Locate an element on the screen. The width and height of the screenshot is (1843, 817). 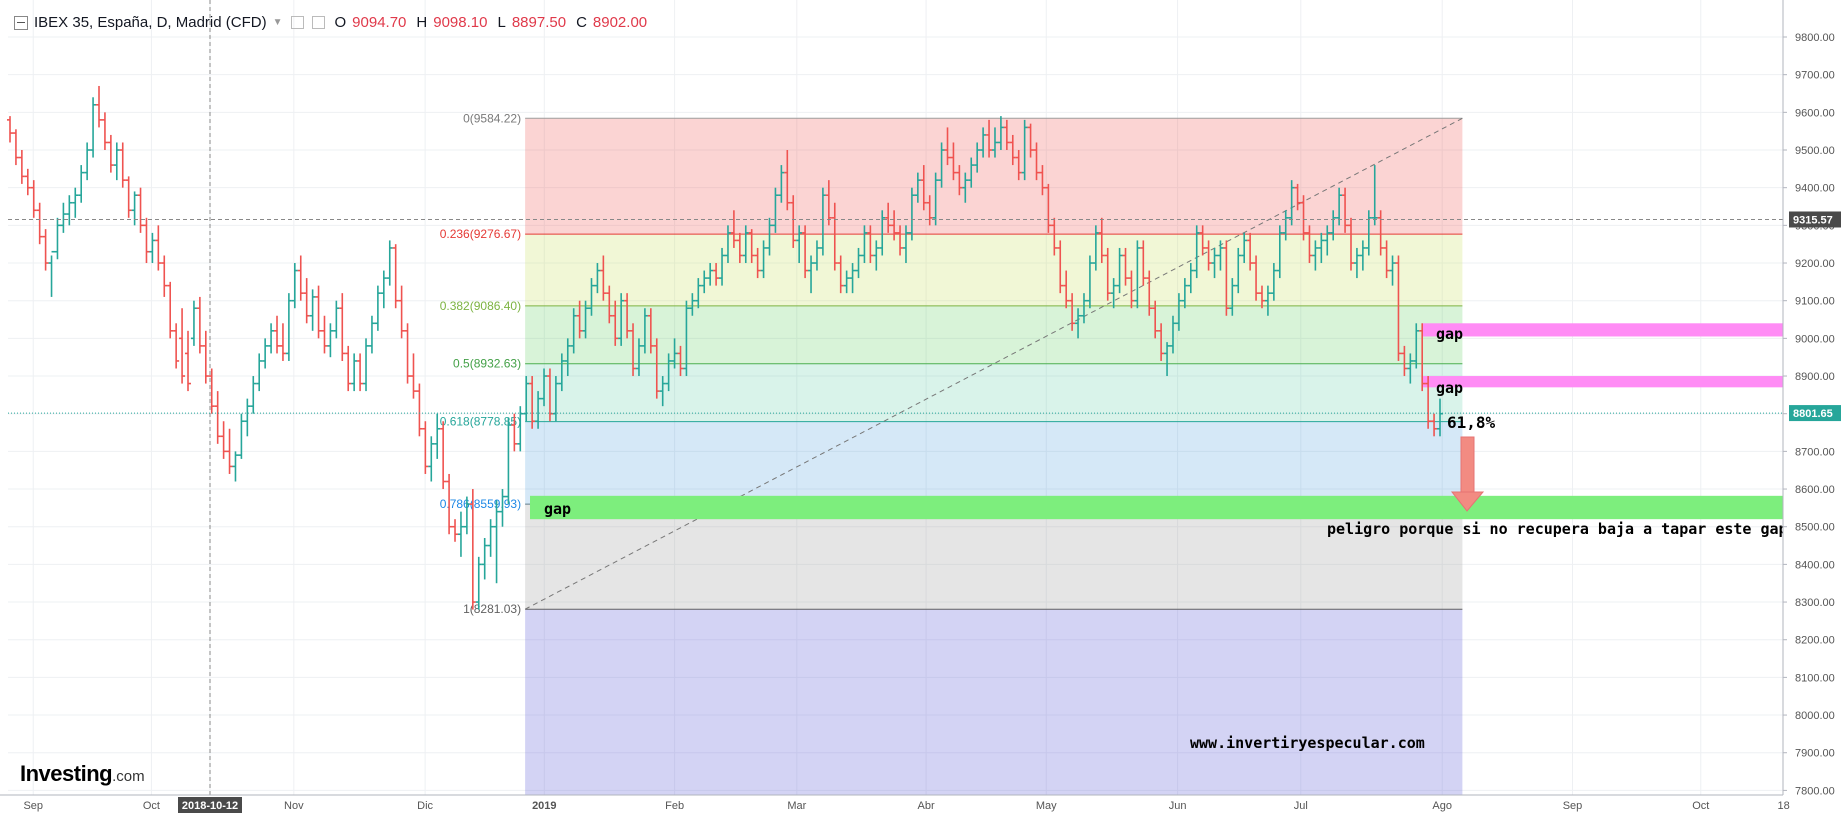
fib-zone-0.786 is located at coordinates (994, 557).